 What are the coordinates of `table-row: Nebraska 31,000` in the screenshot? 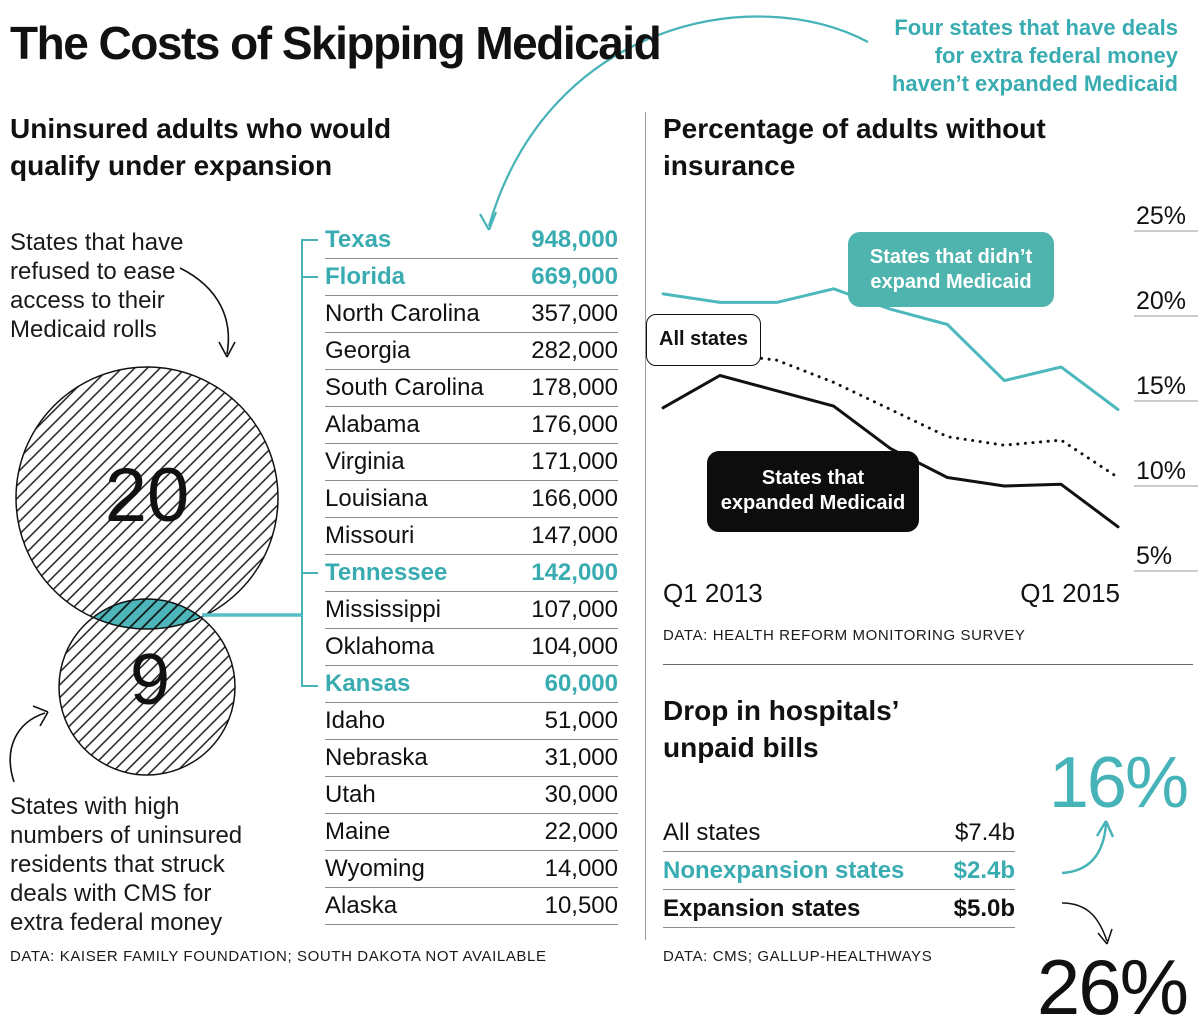 It's located at (471, 758).